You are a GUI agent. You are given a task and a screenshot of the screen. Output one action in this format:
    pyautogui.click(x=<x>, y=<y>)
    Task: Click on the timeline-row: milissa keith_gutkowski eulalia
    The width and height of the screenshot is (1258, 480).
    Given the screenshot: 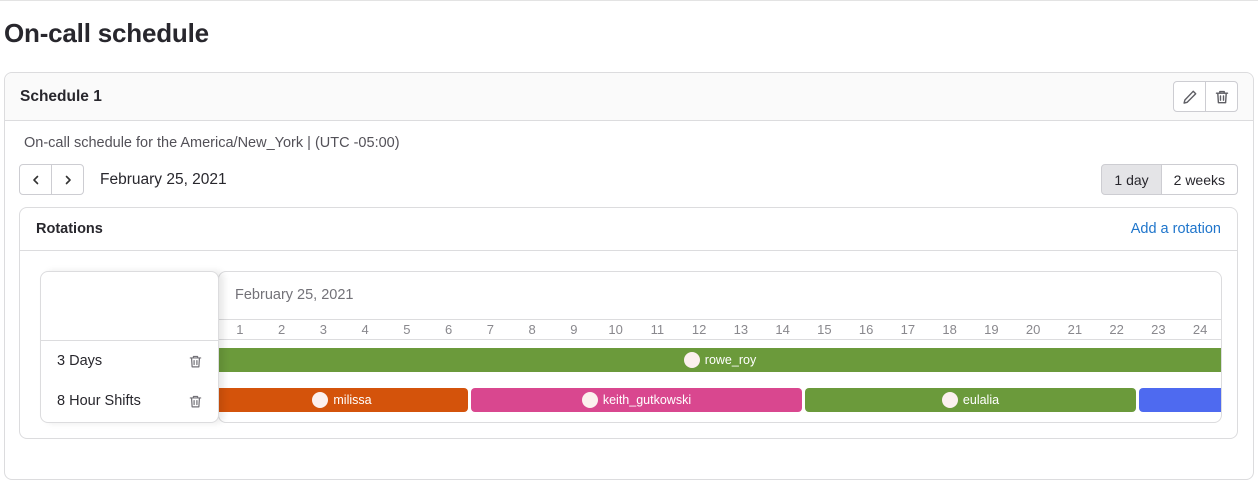 What is the action you would take?
    pyautogui.click(x=720, y=400)
    